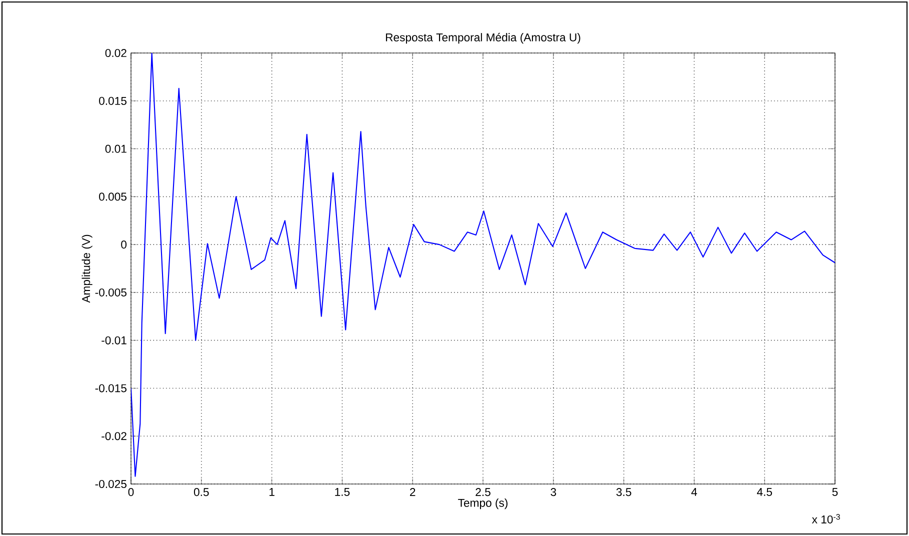 The width and height of the screenshot is (909, 536). I want to click on y-tick-label: 0.01, so click(115, 148).